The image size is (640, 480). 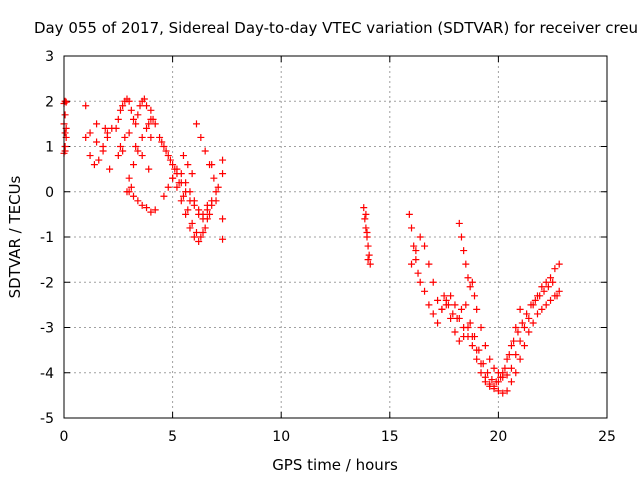 What do you see at coordinates (47, 374) in the screenshot?
I see `y-tick-label: -4` at bounding box center [47, 374].